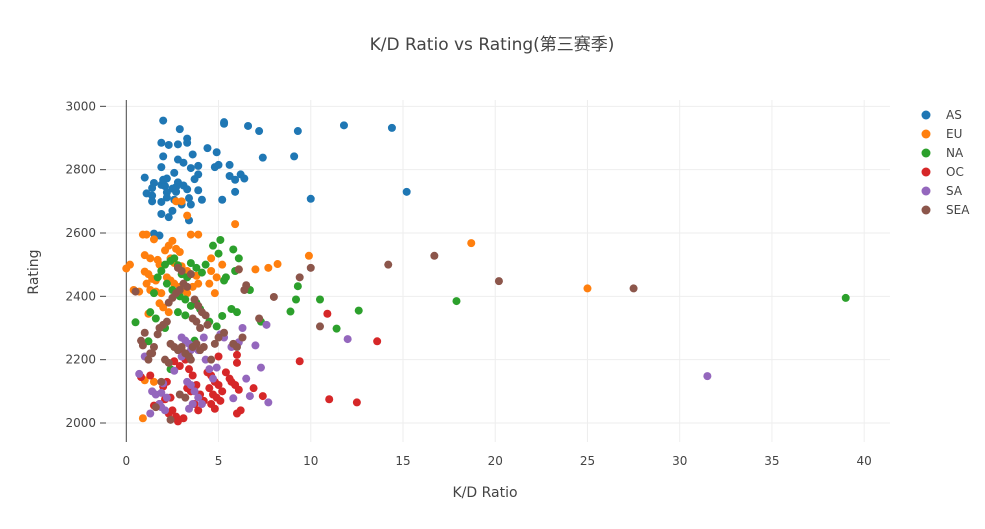 Image resolution: width=985 pixels, height=529 pixels. Describe the element at coordinates (942, 172) in the screenshot. I see `legend-item-oc: OC` at that location.